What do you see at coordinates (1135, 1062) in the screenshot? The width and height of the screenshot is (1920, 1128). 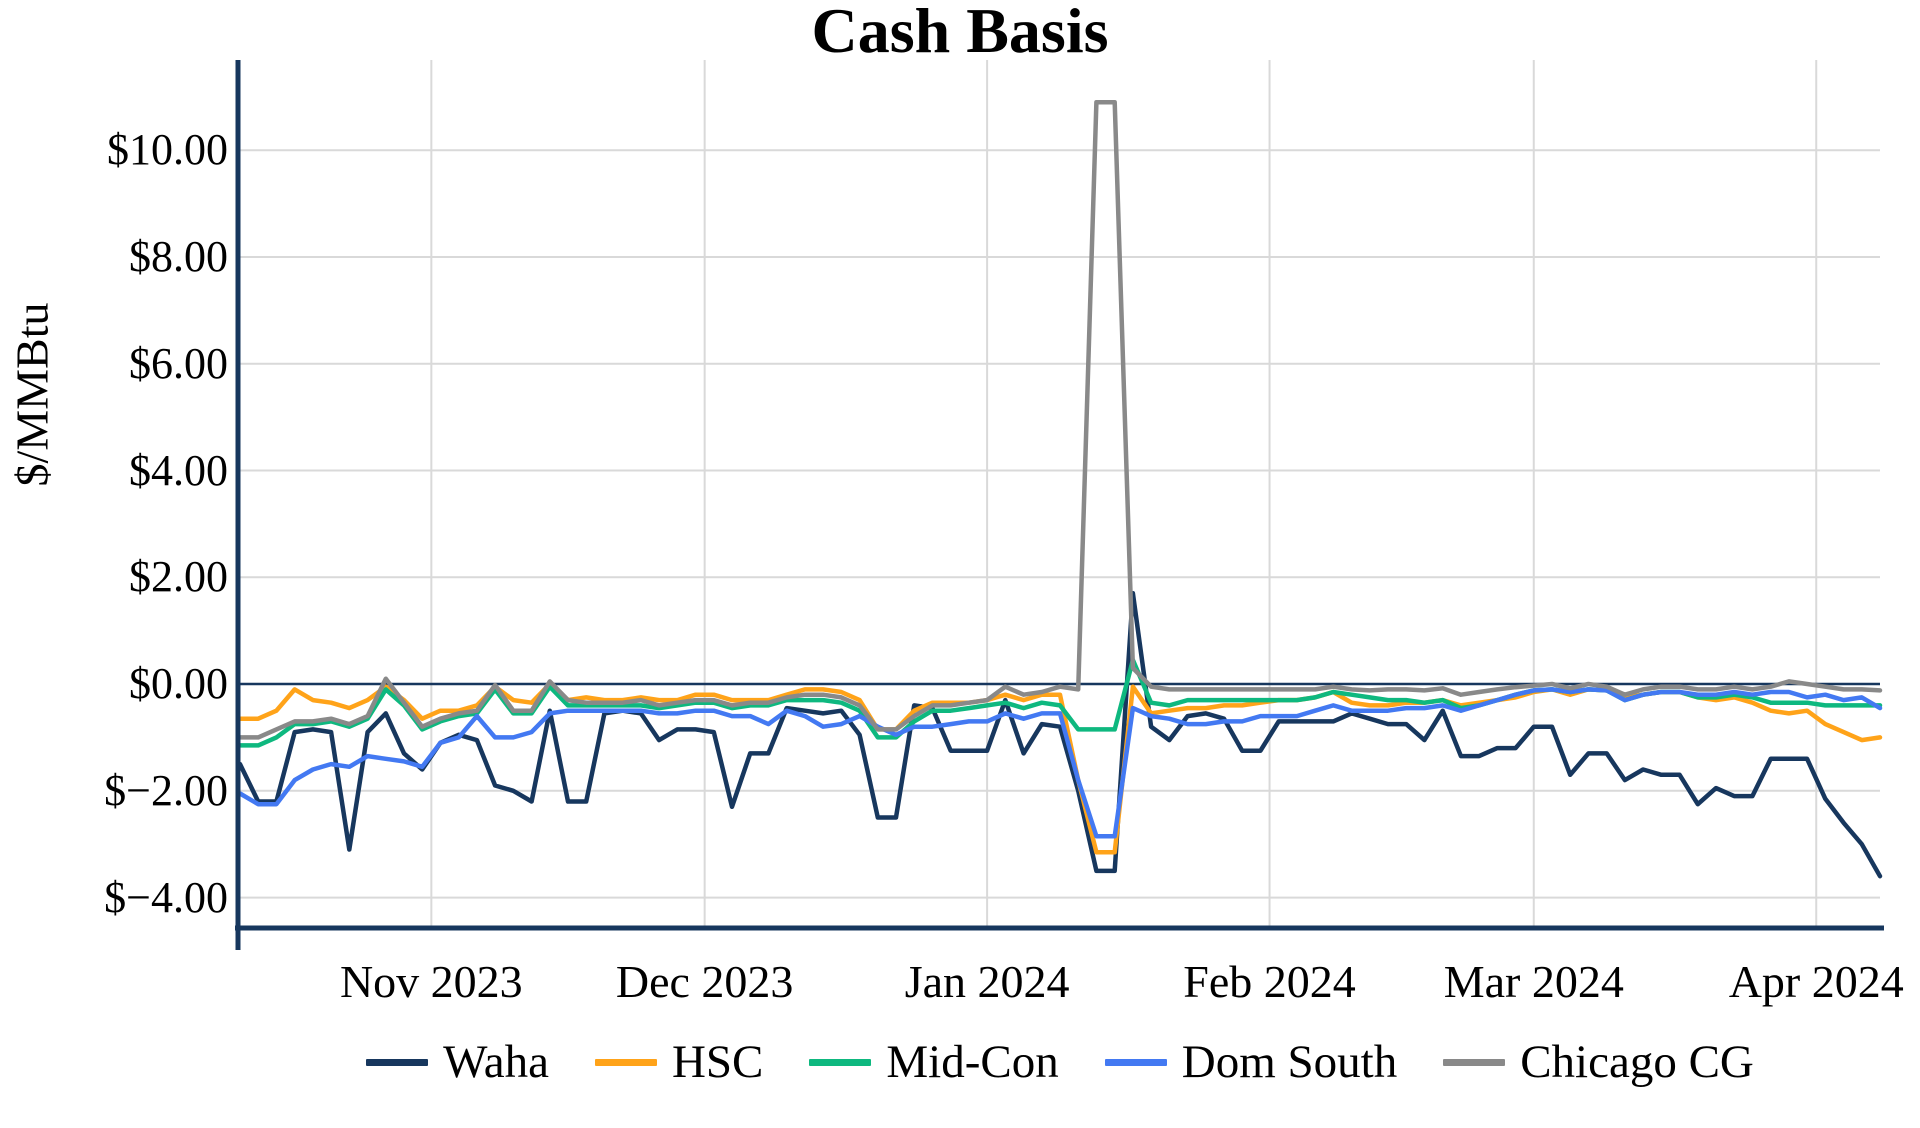 I see `legend-swatch-dom-south` at bounding box center [1135, 1062].